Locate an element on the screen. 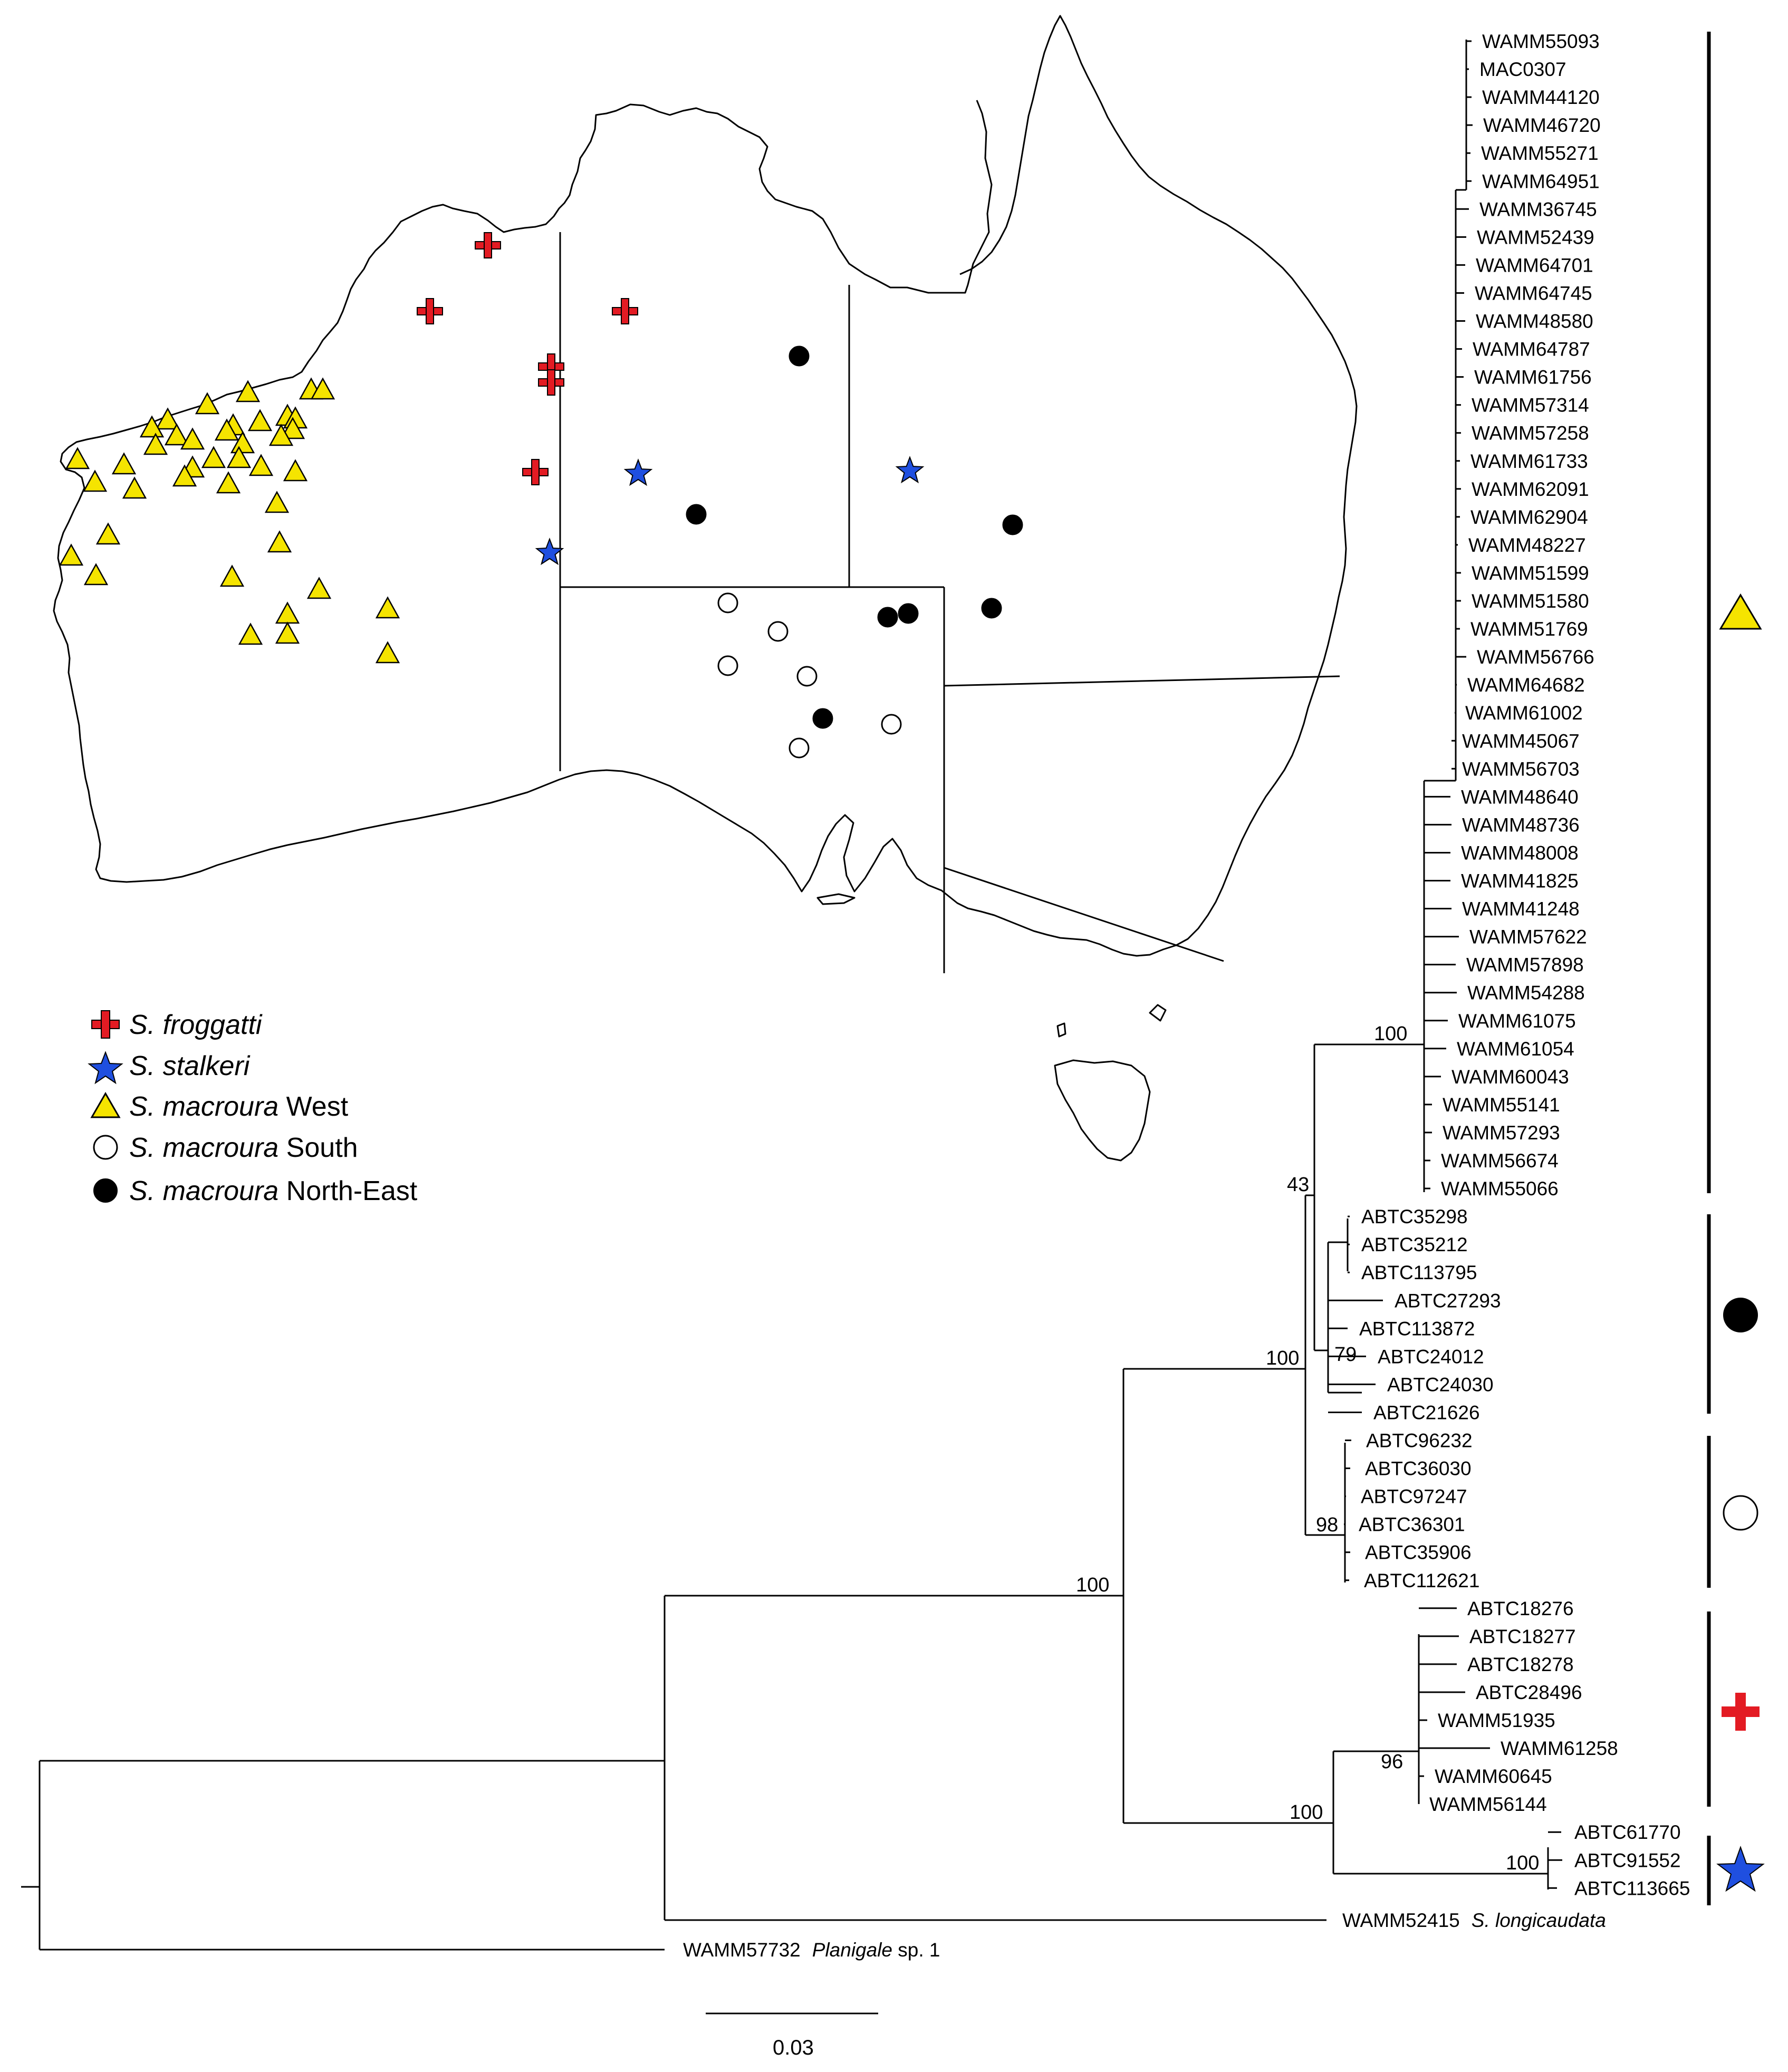 The width and height of the screenshot is (1788, 2072). tip-label: ABTC18276 is located at coordinates (1521, 1608).